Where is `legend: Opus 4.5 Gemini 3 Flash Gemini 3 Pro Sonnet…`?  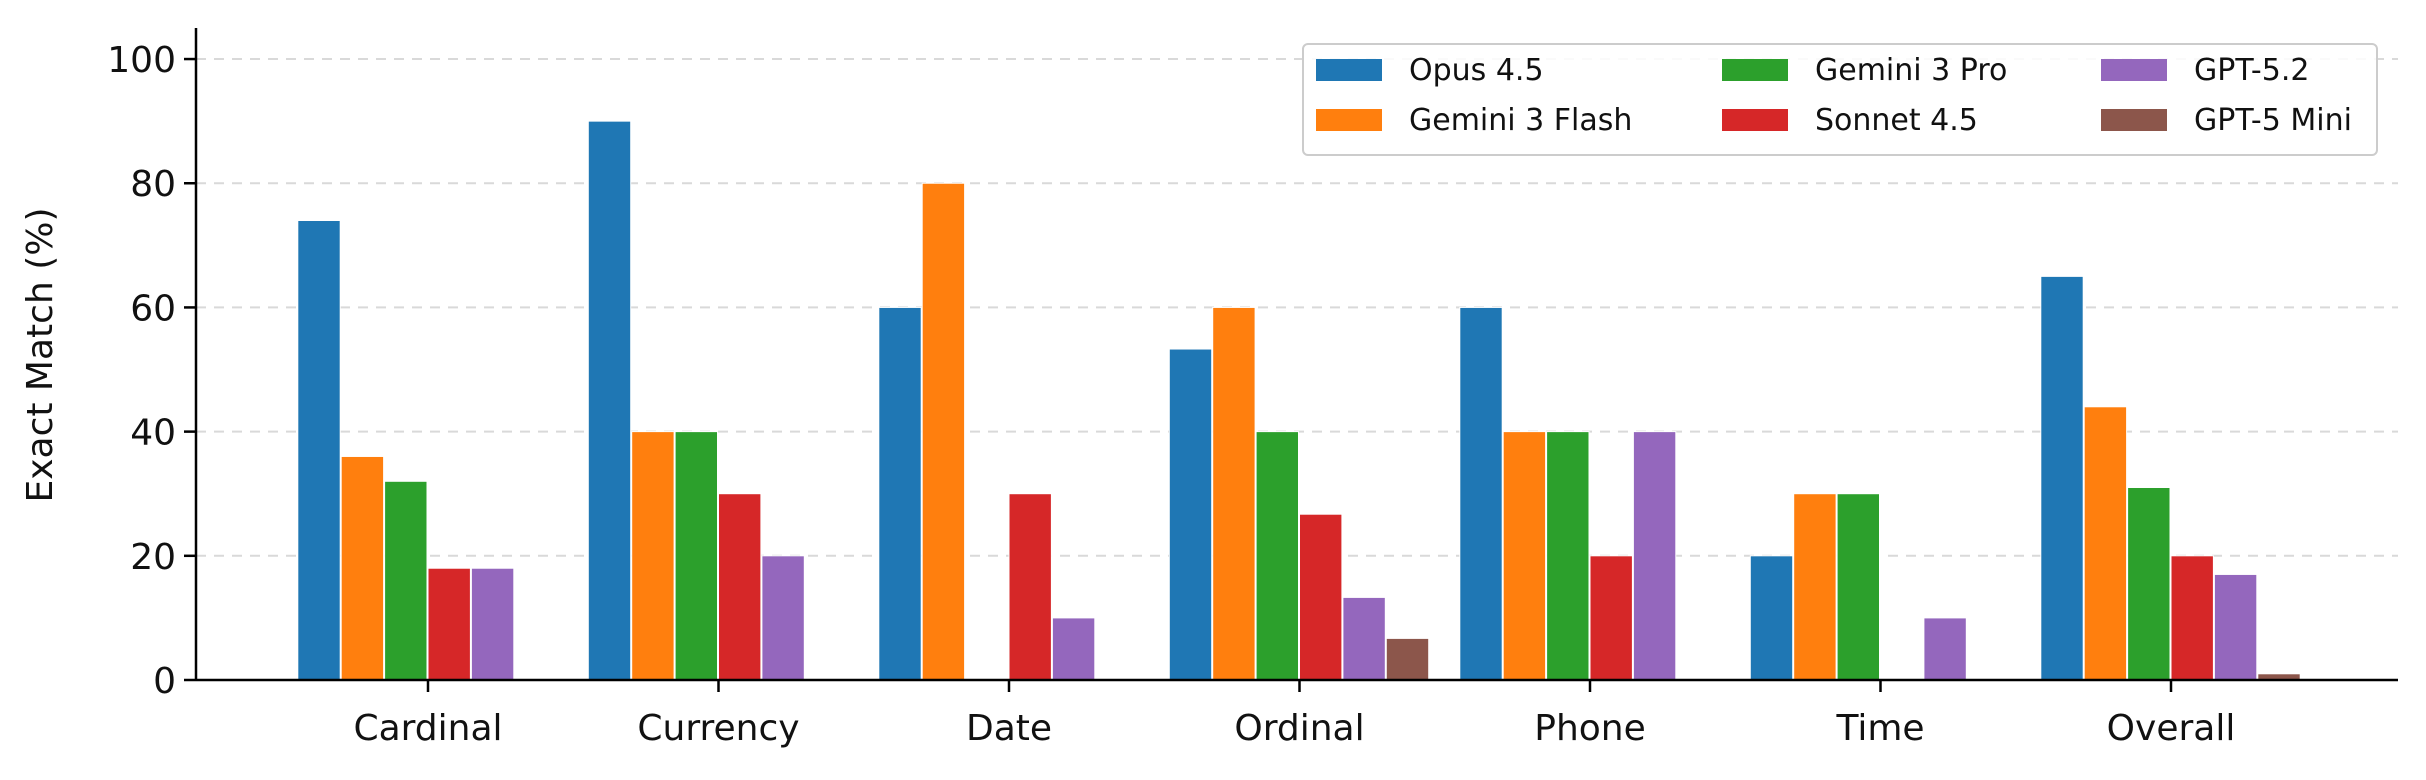 legend: Opus 4.5 Gemini 3 Flash Gemini 3 Pro Sonnet… is located at coordinates (1840, 99).